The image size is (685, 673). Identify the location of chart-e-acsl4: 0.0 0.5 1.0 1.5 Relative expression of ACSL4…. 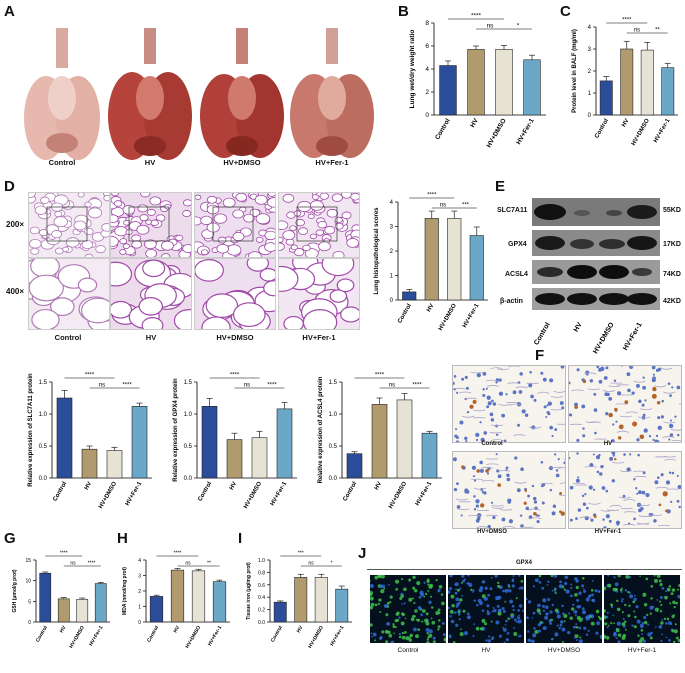
(380, 441).